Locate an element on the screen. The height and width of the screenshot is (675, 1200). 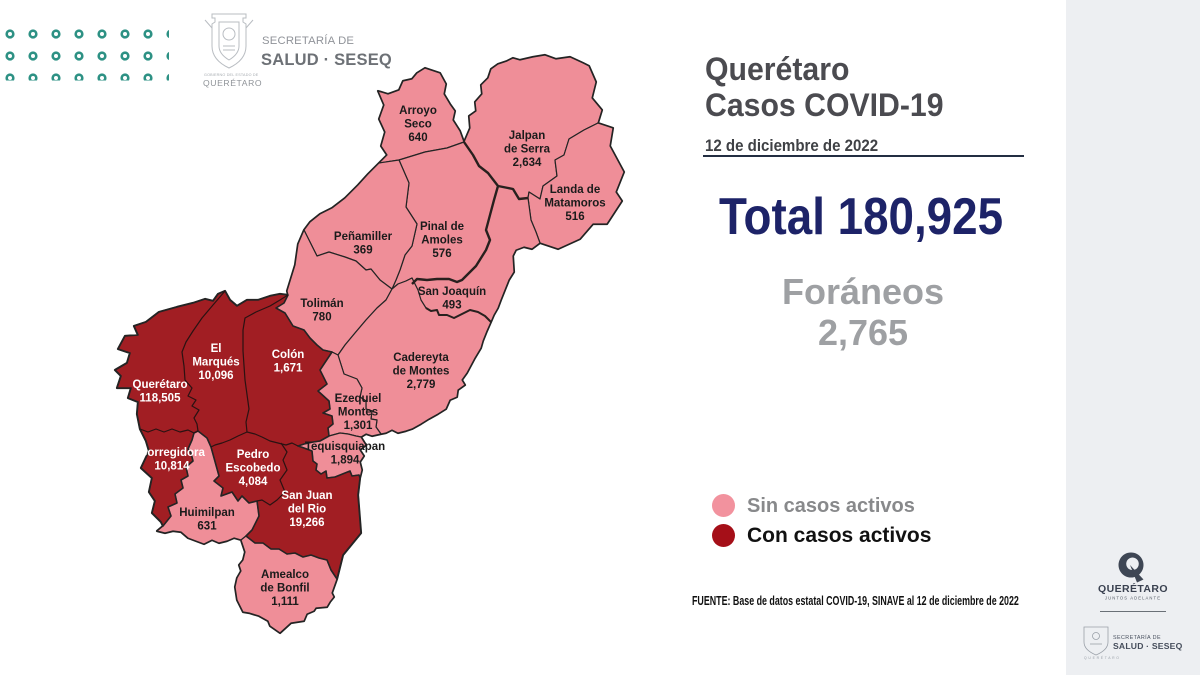
svg-text: Huimilpan is located at coordinates (207, 513).